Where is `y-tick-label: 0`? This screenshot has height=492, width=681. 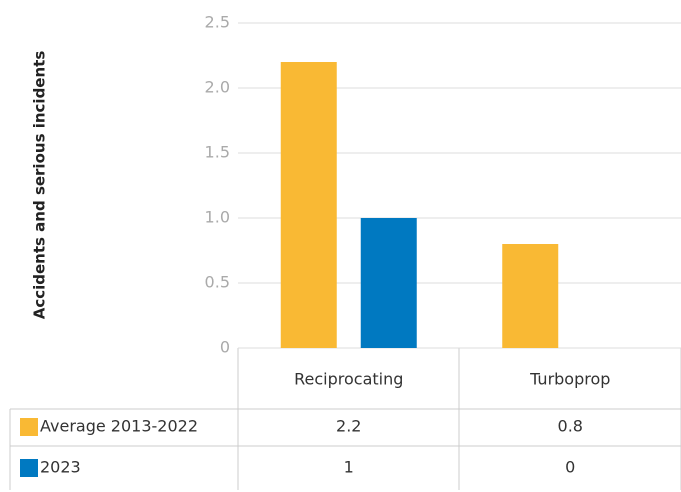 y-tick-label: 0 is located at coordinates (225, 347).